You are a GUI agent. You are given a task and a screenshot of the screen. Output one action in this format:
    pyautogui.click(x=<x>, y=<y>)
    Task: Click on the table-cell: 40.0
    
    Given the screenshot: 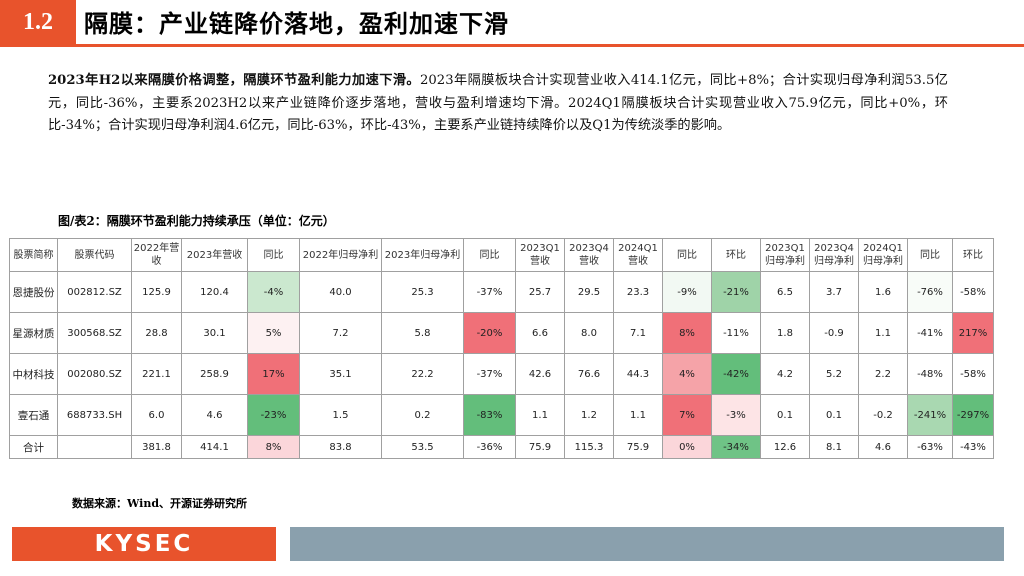 What is the action you would take?
    pyautogui.click(x=340, y=292)
    